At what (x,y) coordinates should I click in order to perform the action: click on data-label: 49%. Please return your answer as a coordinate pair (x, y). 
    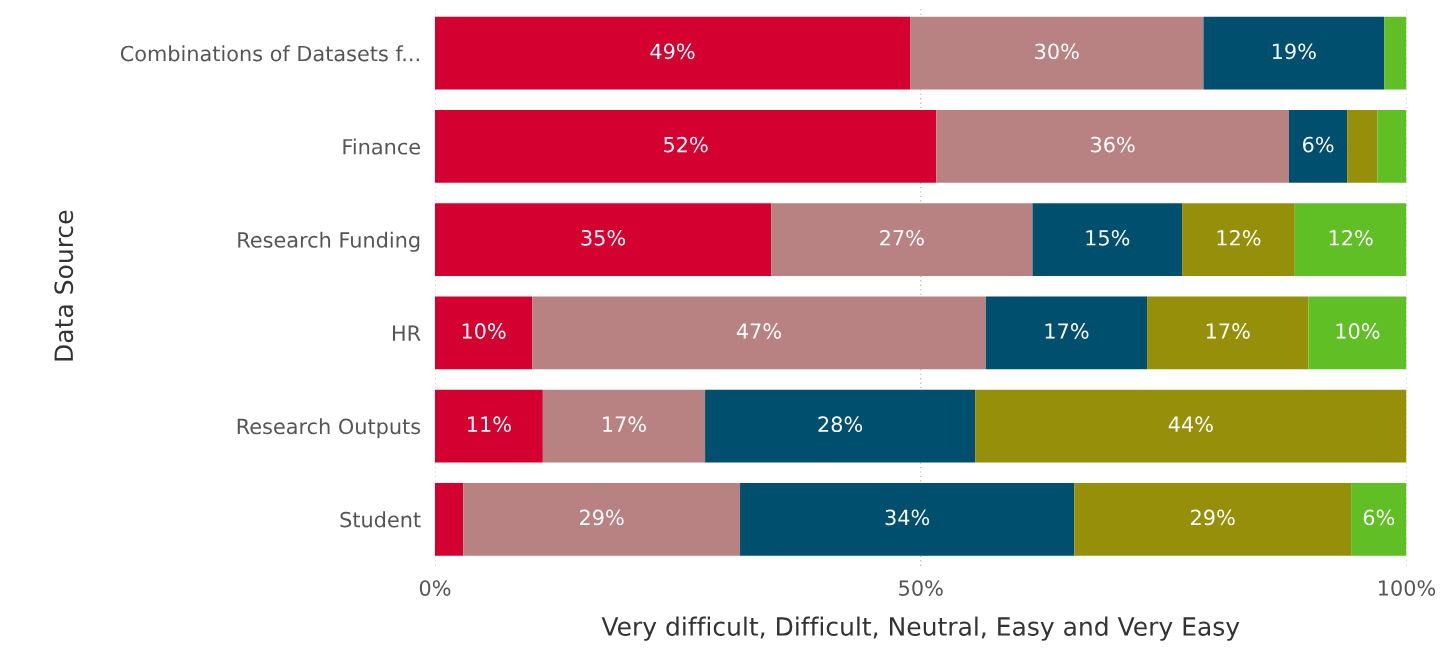
    Looking at the image, I should click on (672, 51).